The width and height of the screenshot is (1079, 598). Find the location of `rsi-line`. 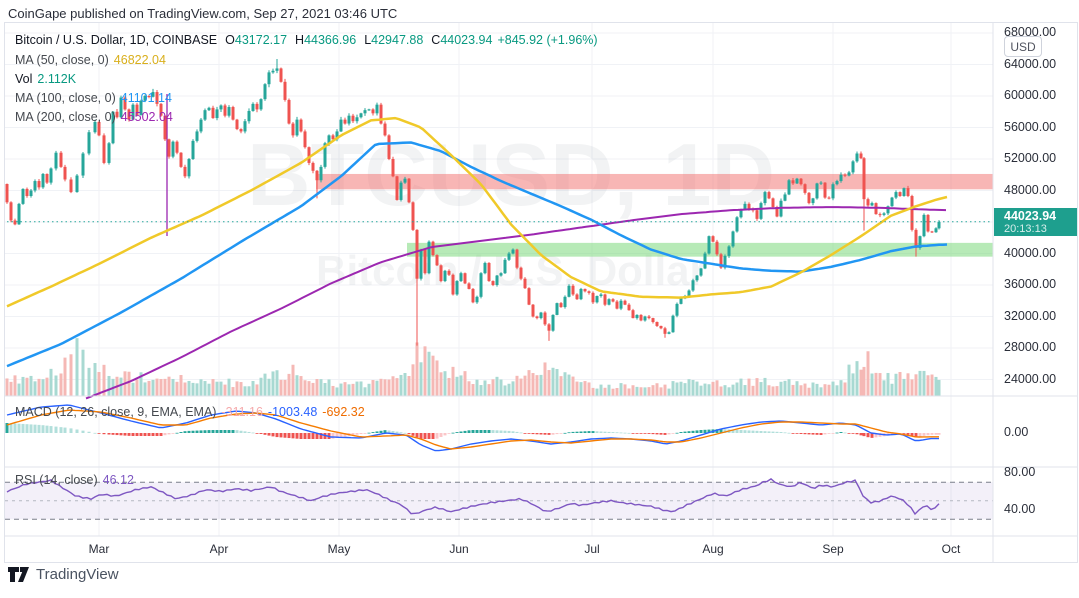

rsi-line is located at coordinates (473, 497).